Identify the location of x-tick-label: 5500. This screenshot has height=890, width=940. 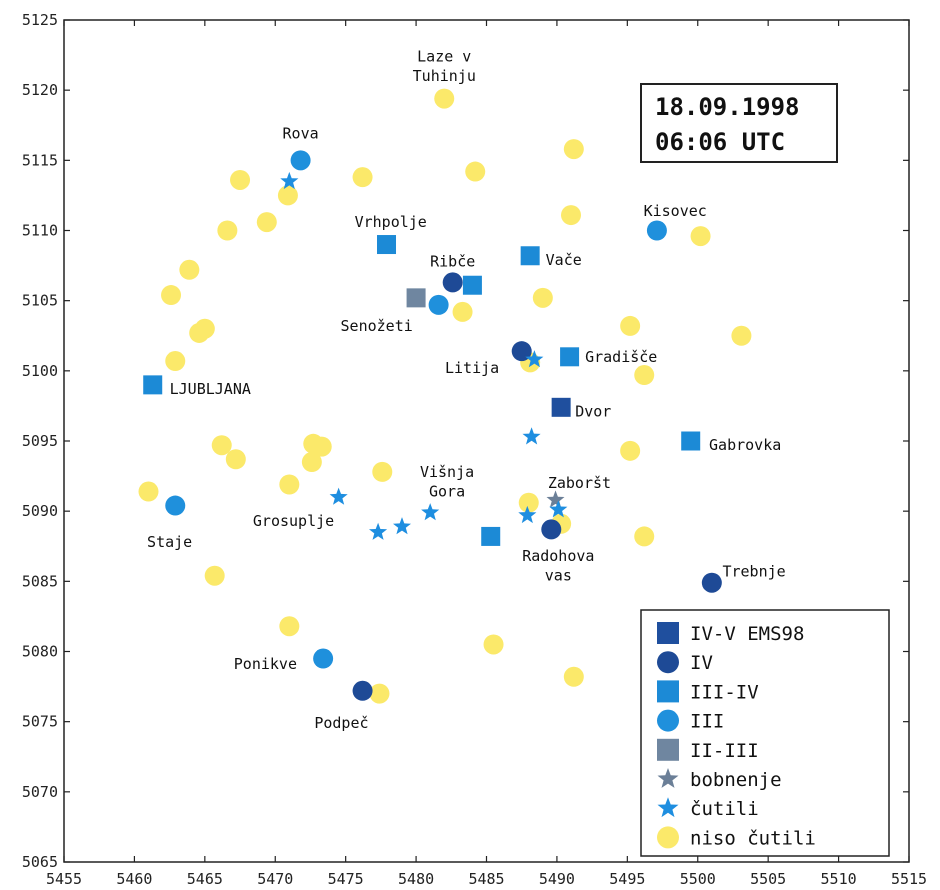
(698, 879).